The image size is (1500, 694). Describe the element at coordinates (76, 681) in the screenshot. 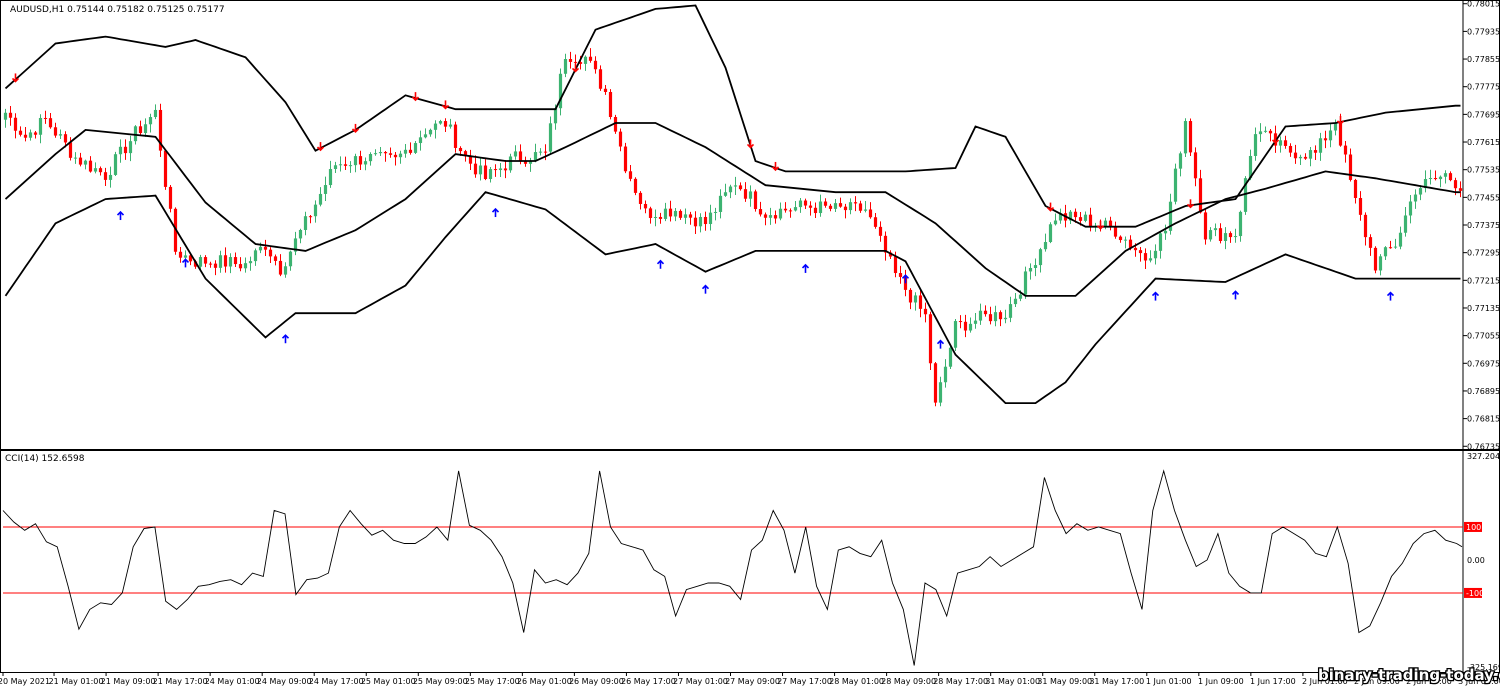

I see `time-tick-label: 21 May 01:00` at that location.